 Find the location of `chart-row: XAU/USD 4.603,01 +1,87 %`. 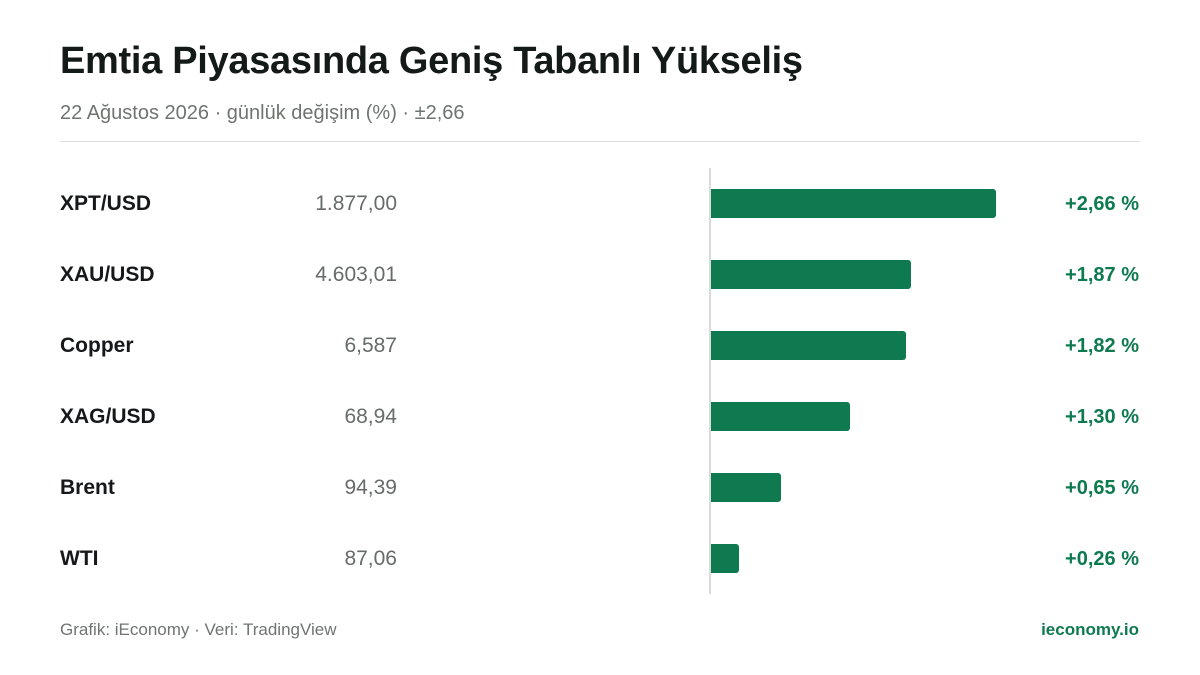

chart-row: XAU/USD 4.603,01 +1,87 % is located at coordinates (600, 275).